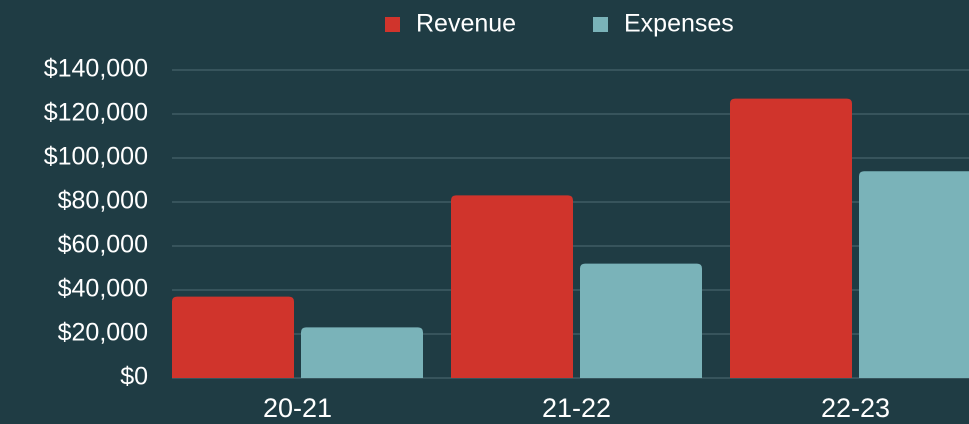 This screenshot has height=424, width=969. I want to click on x-tick-label: 22-23, so click(855, 408).